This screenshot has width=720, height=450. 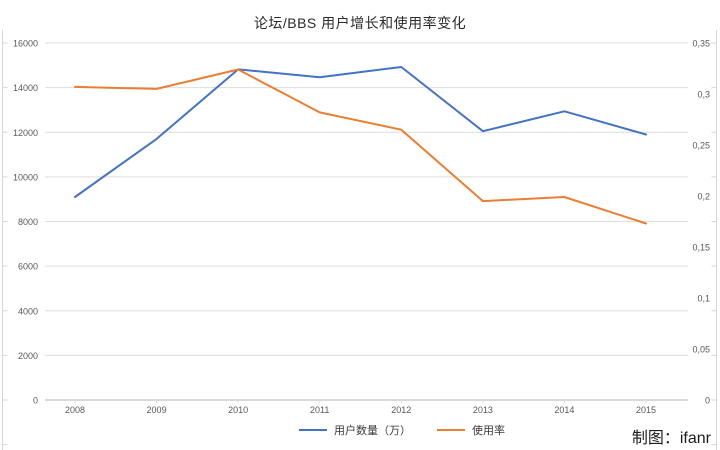 What do you see at coordinates (671, 438) in the screenshot?
I see `credit-text: 制图：ifanr` at bounding box center [671, 438].